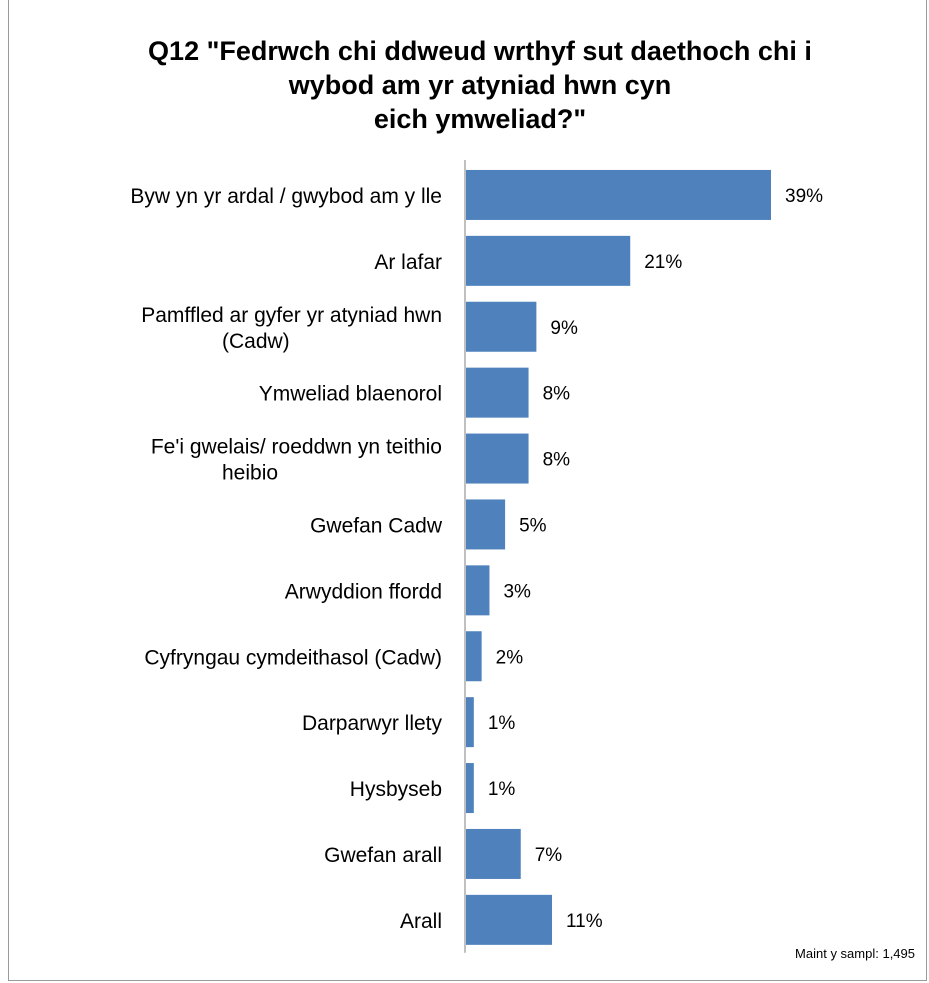 This screenshot has width=929, height=983. I want to click on category-label-2-line-1: (Cadw), so click(256, 341).